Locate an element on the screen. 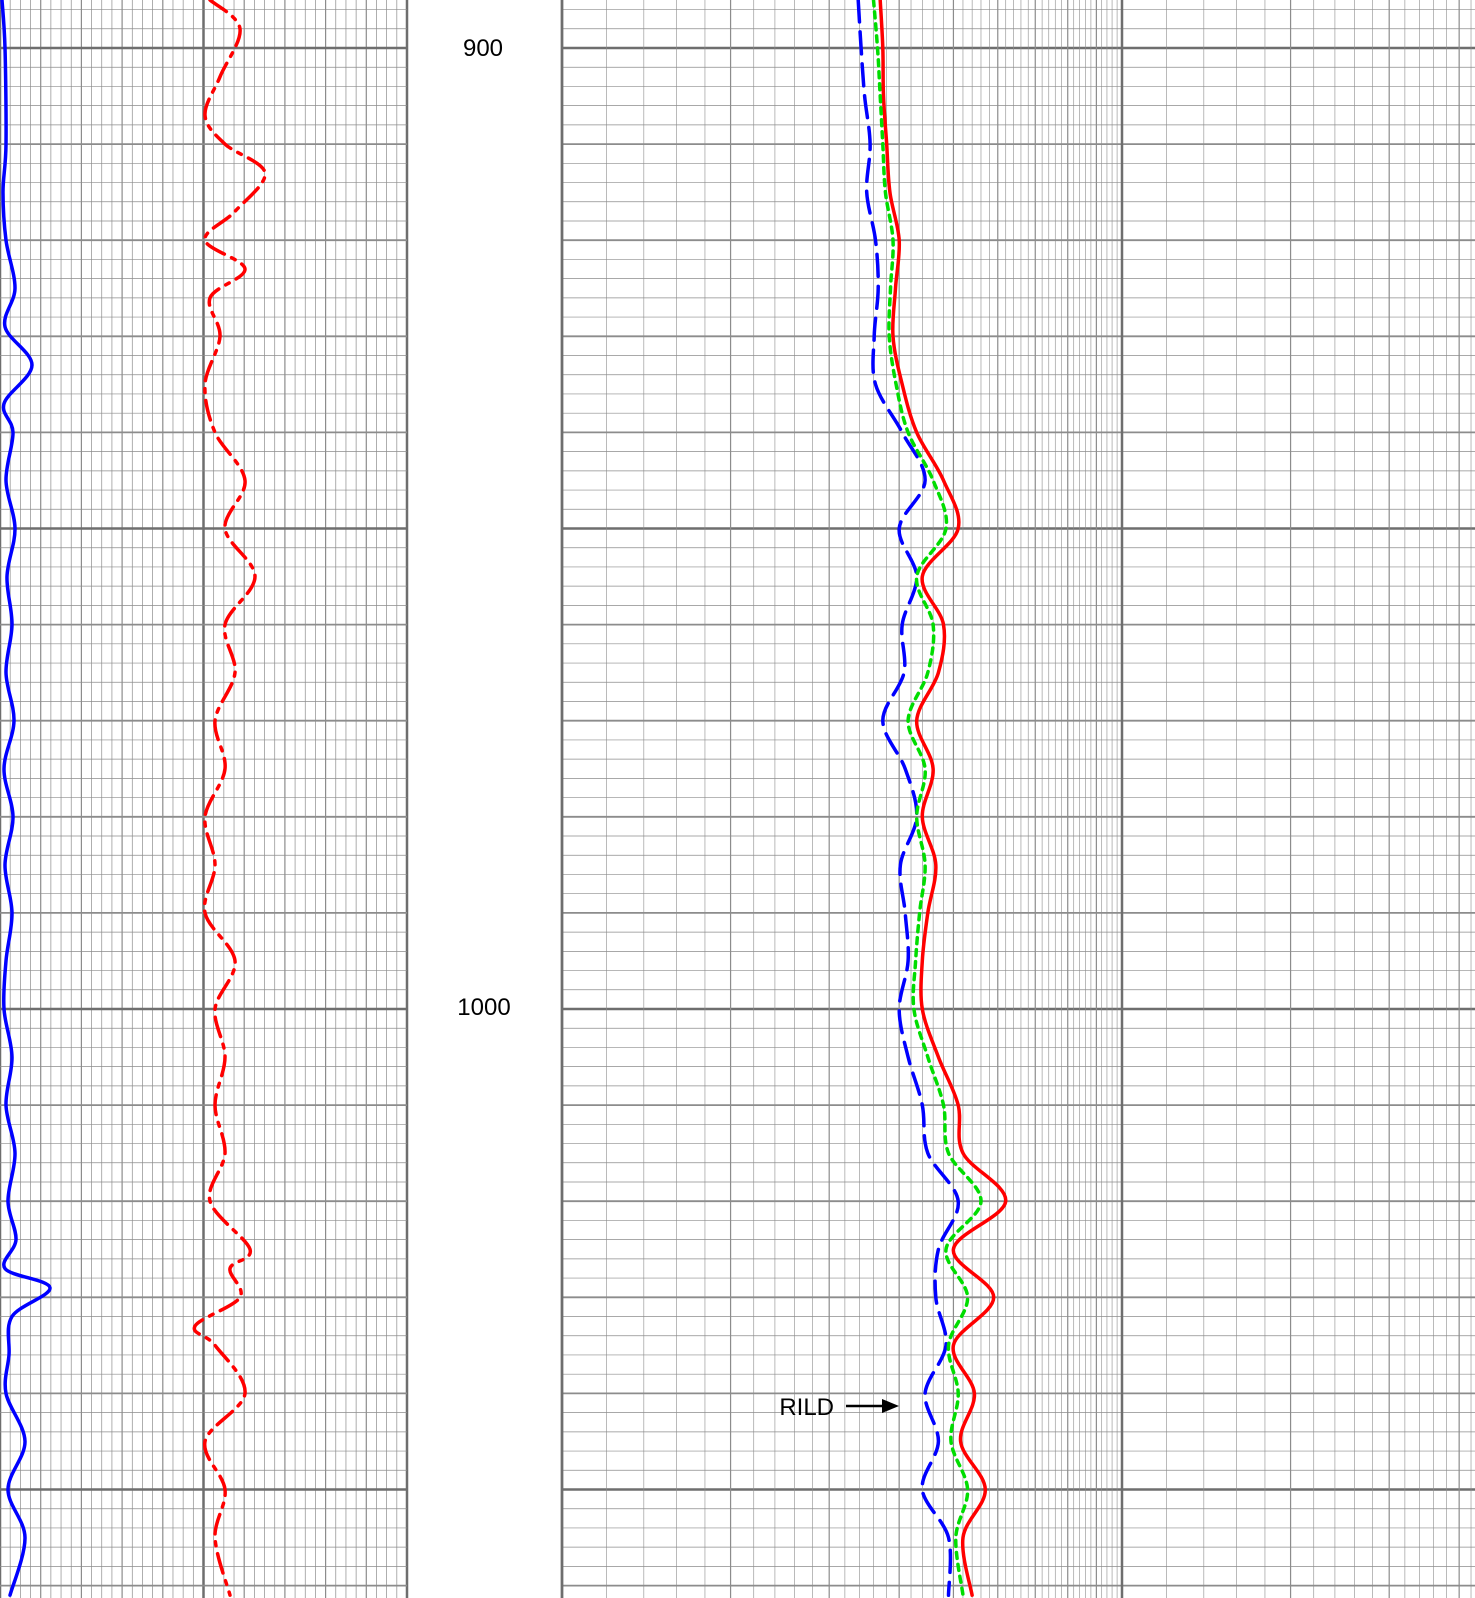  track2-curve-solid is located at coordinates (943, 798).